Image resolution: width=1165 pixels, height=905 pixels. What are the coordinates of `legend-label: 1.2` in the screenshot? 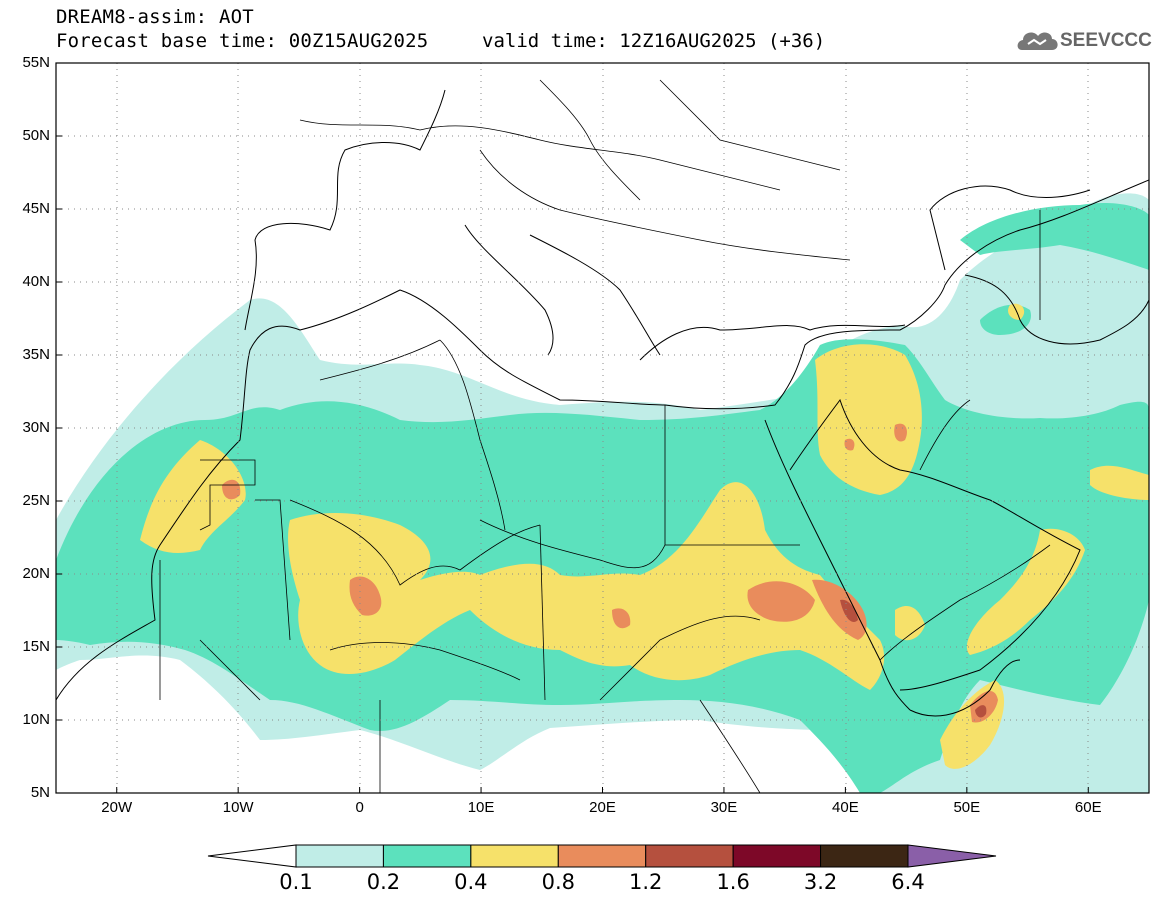 It's located at (646, 882).